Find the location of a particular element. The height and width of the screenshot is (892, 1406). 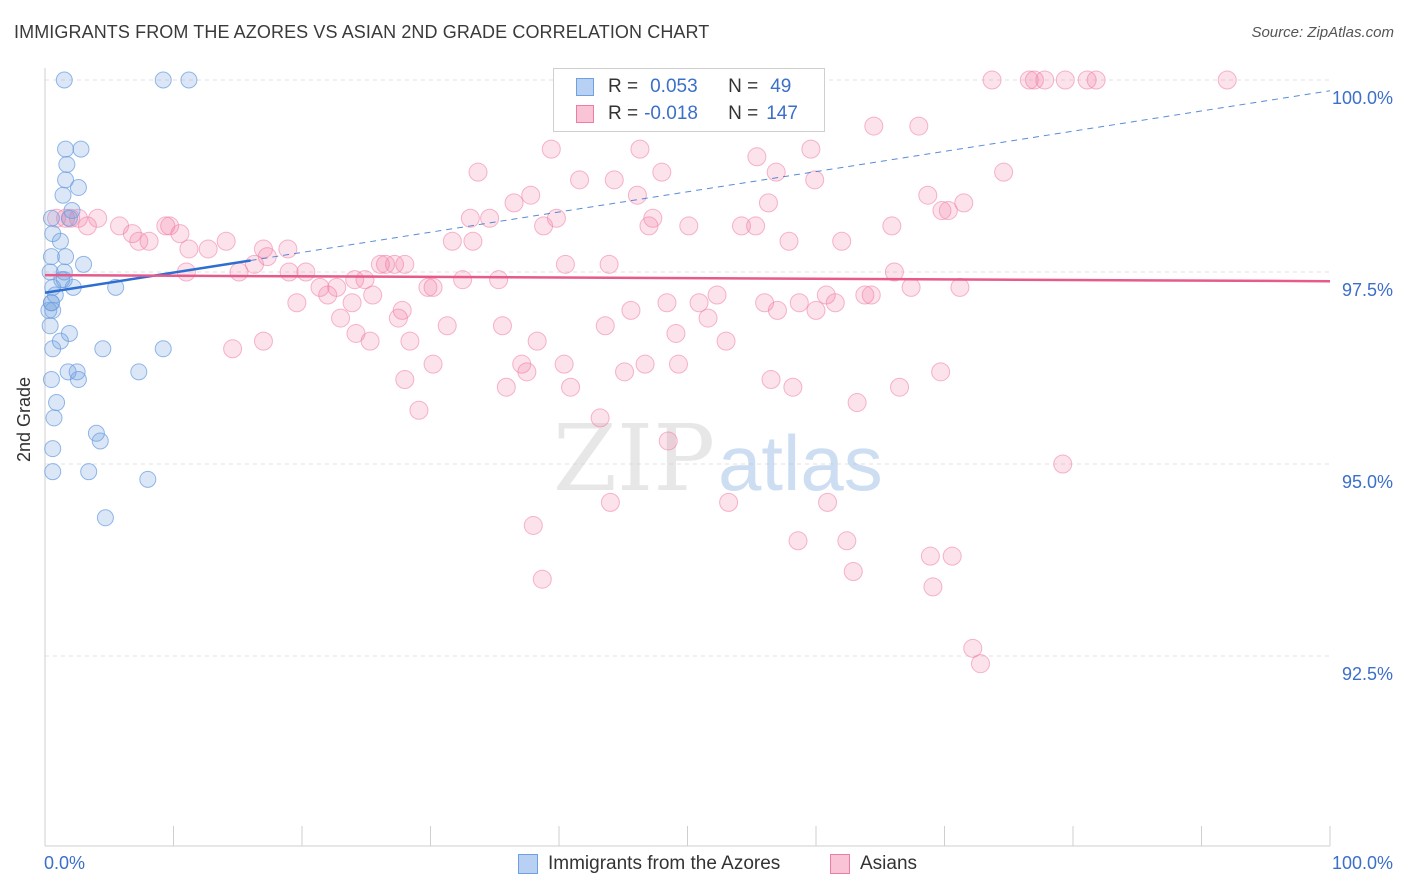

bottom-legend-label-asians: Asians is located at coordinates (889, 863).